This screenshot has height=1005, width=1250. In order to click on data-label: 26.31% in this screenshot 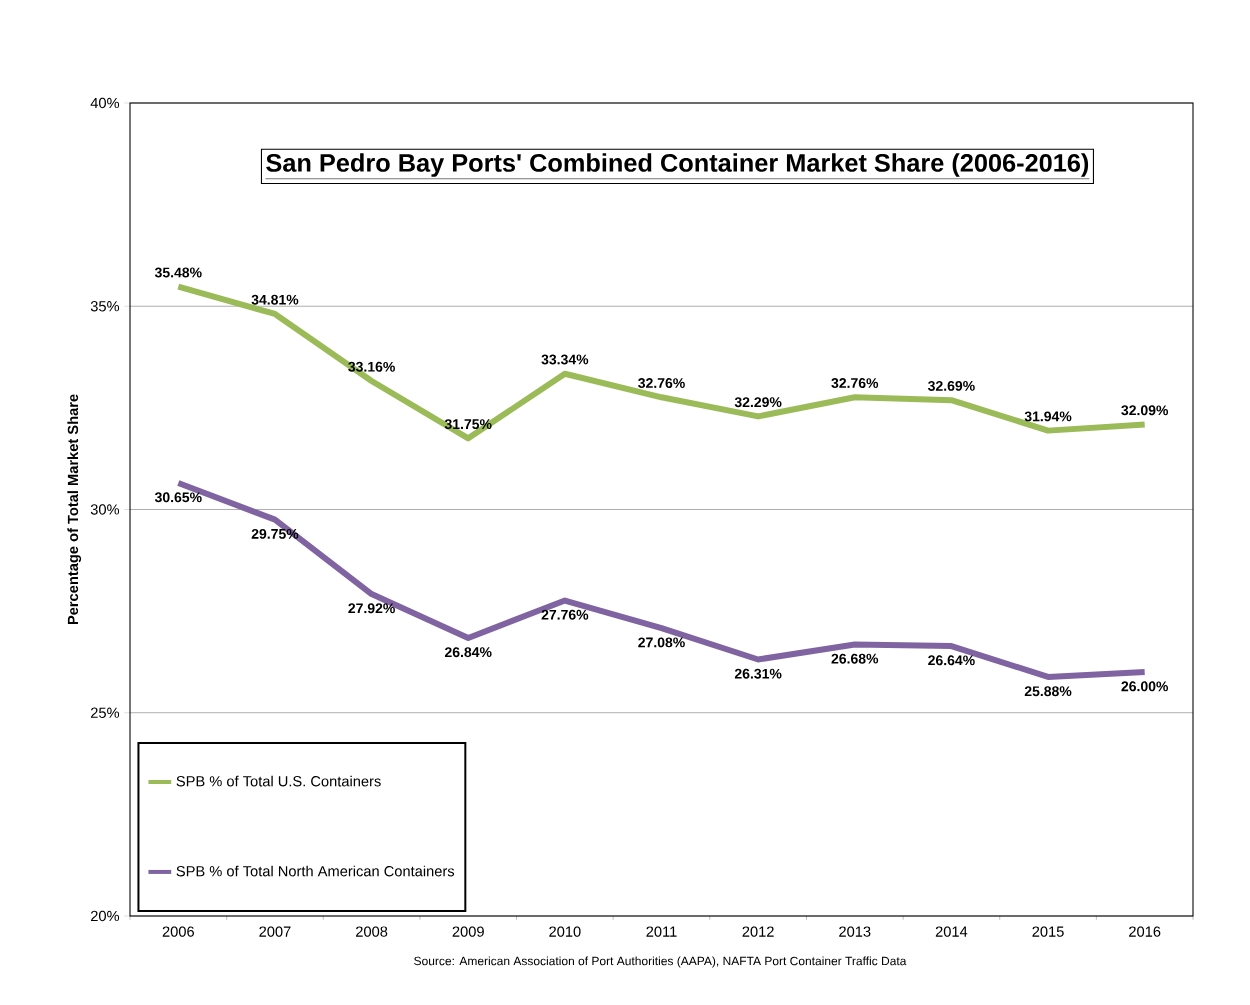, I will do `click(758, 673)`.